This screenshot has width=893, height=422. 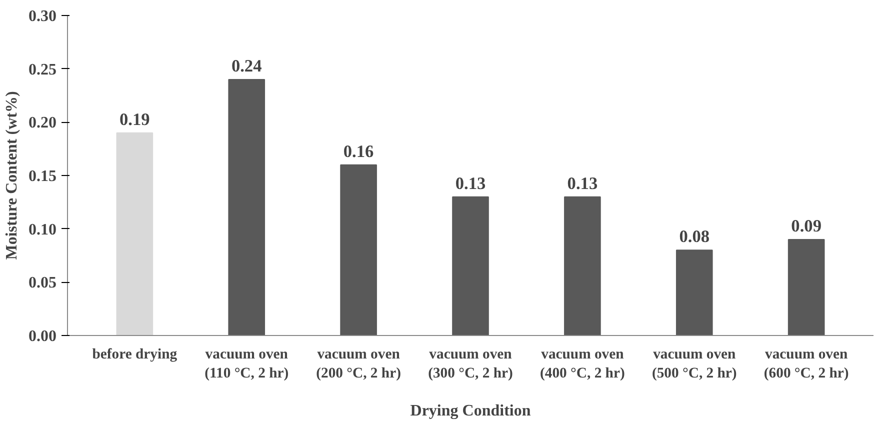 I want to click on x-tick-label: vacuum oven (110 °C, 2 hr), so click(x=246, y=364).